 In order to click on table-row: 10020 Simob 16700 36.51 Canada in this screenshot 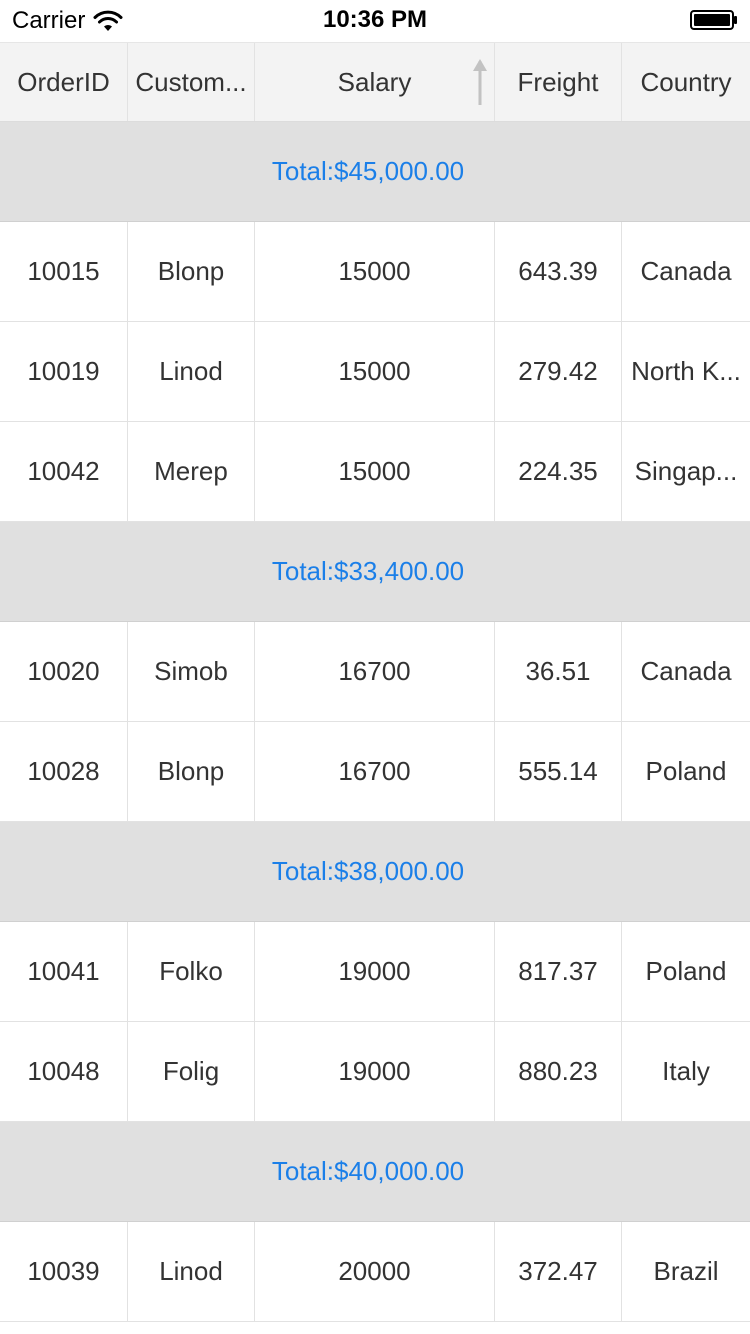, I will do `click(375, 672)`.